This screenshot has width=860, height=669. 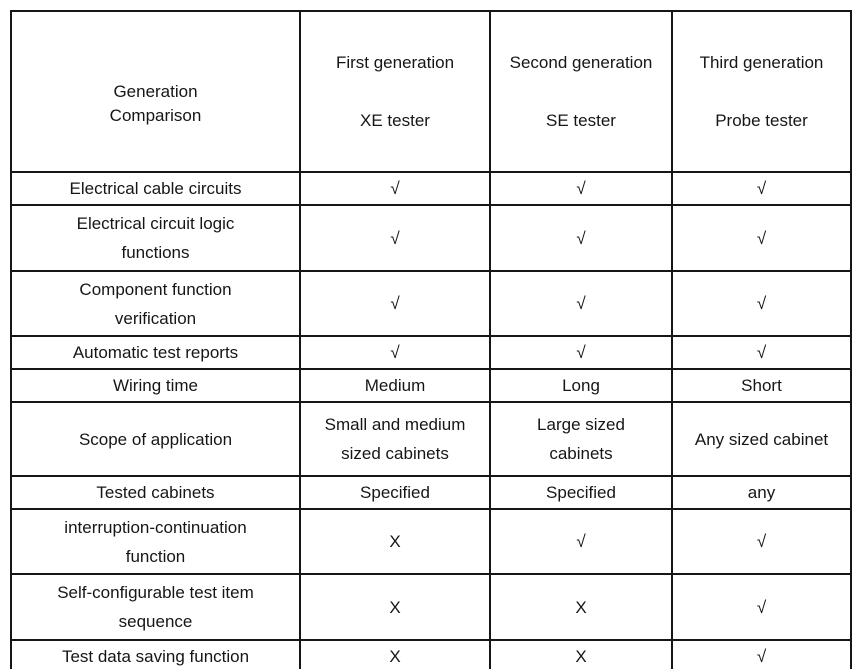 What do you see at coordinates (761, 385) in the screenshot?
I see `cell-value: Short` at bounding box center [761, 385].